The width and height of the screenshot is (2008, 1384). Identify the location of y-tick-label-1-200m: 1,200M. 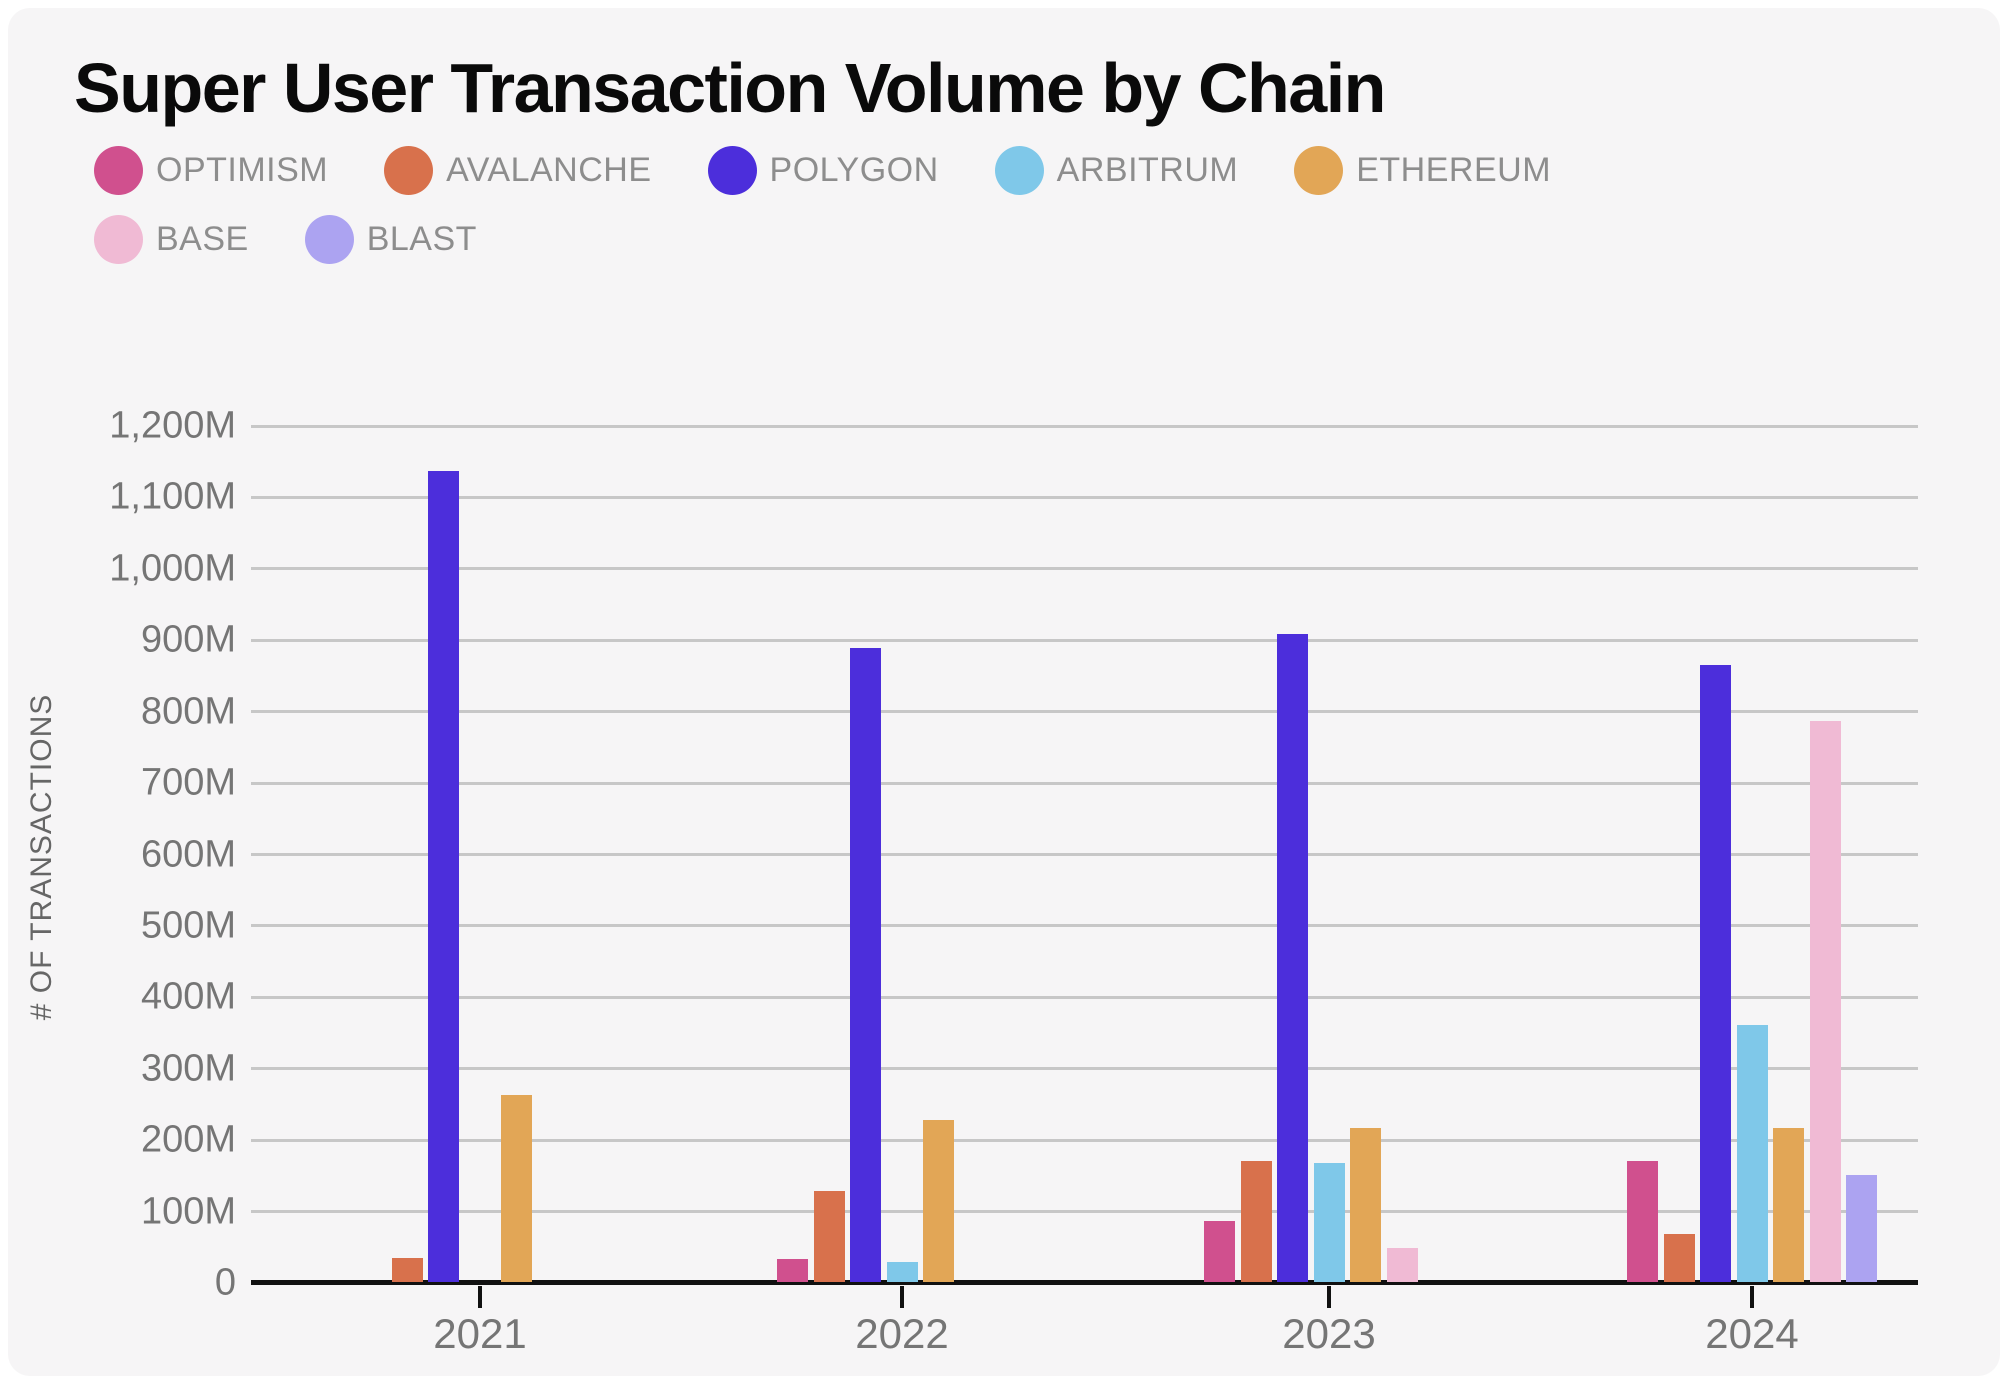
(172, 425).